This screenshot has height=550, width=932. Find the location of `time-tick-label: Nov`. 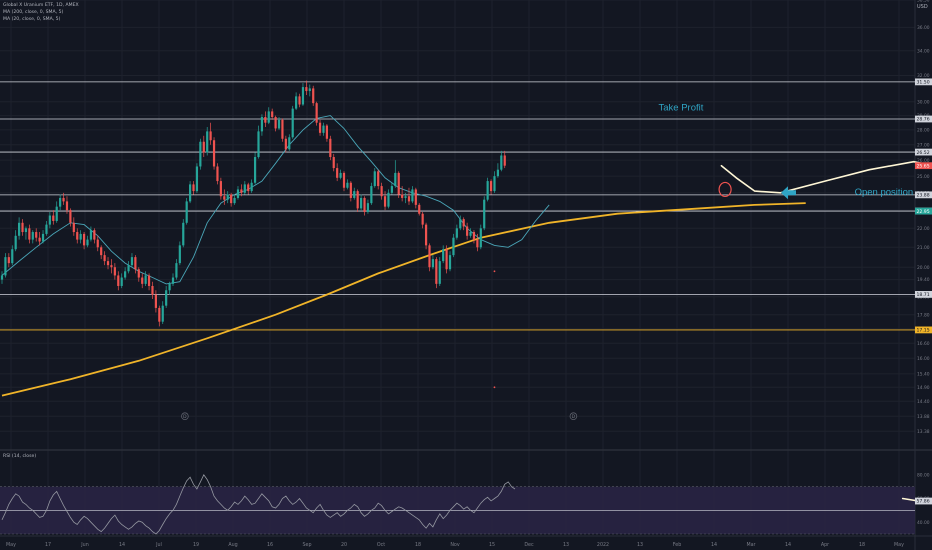

time-tick-label: Nov is located at coordinates (455, 545).